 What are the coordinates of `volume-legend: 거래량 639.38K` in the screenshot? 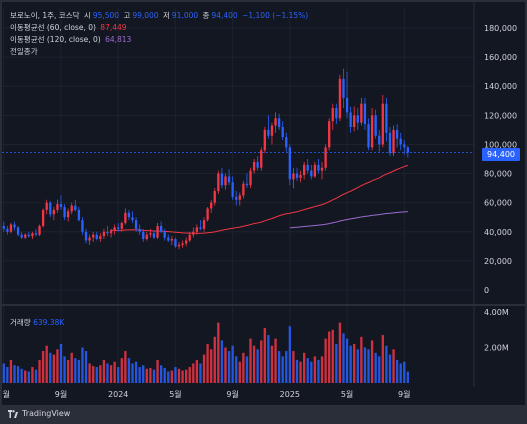 It's located at (37, 322).